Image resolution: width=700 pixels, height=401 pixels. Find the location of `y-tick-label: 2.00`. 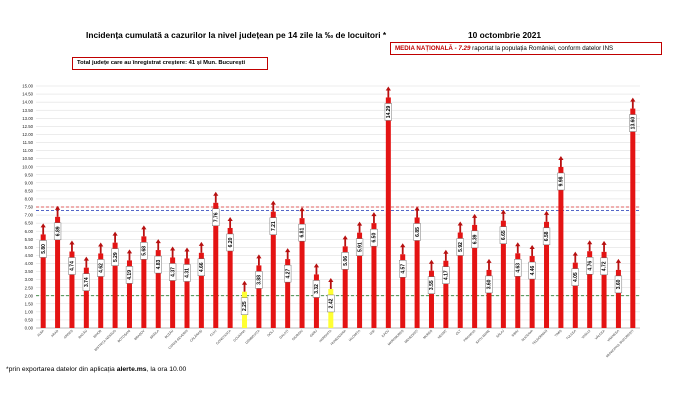

y-tick-label: 2.00 is located at coordinates (29, 295).